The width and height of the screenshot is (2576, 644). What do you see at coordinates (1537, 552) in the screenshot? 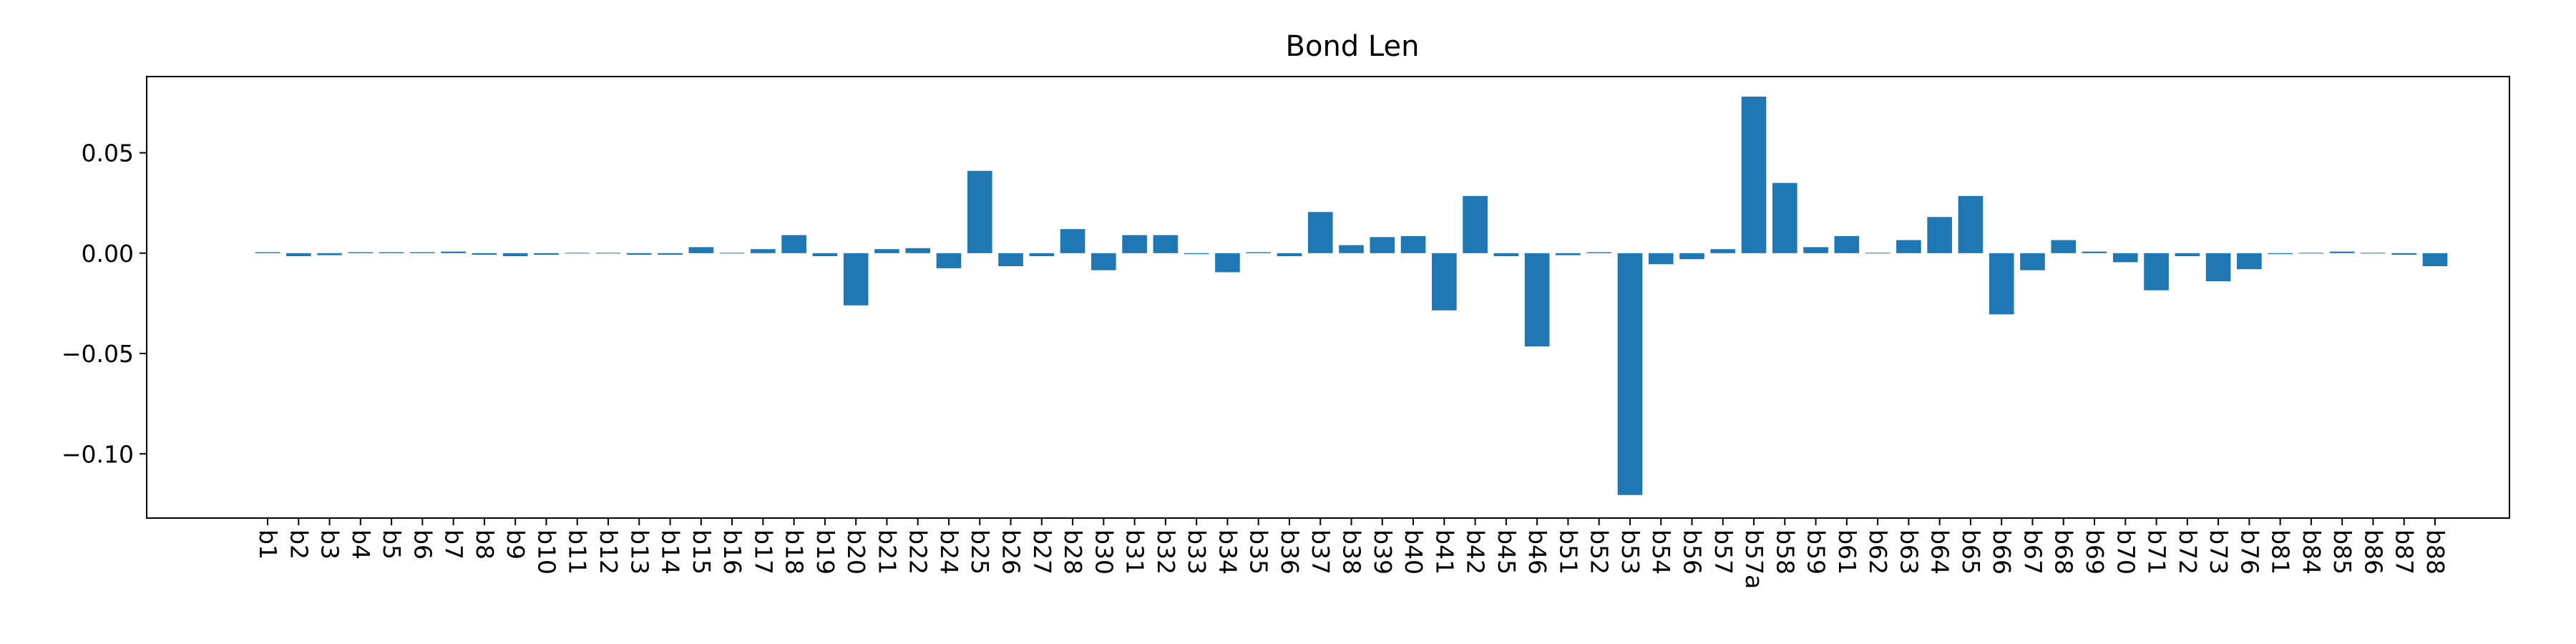
I see `x-tick-label: b46` at bounding box center [1537, 552].